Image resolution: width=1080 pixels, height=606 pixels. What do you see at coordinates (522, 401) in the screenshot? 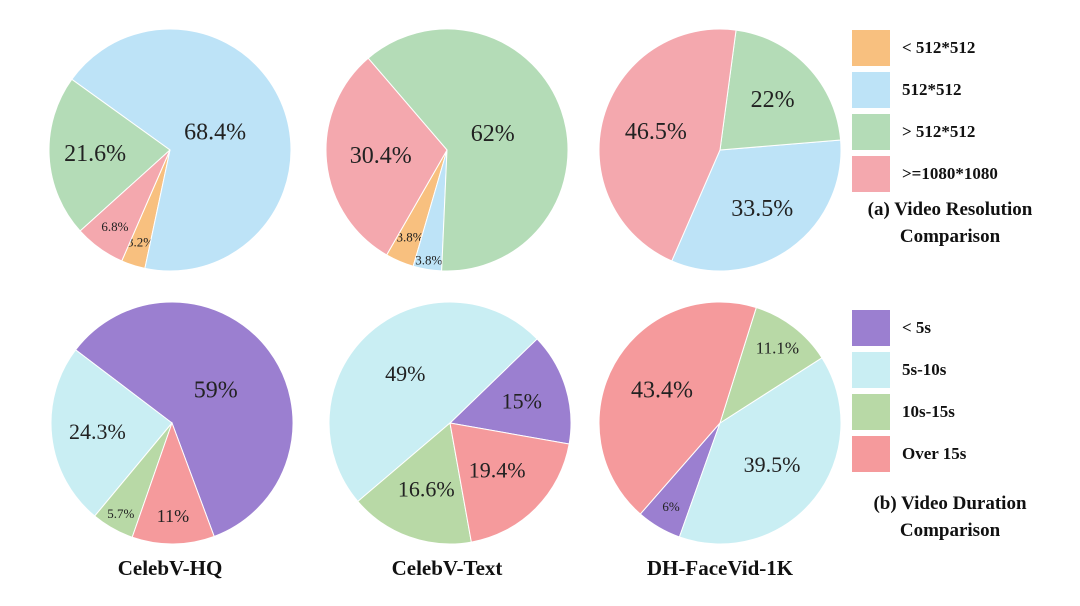
I see `pie-slice-label: 15%` at bounding box center [522, 401].